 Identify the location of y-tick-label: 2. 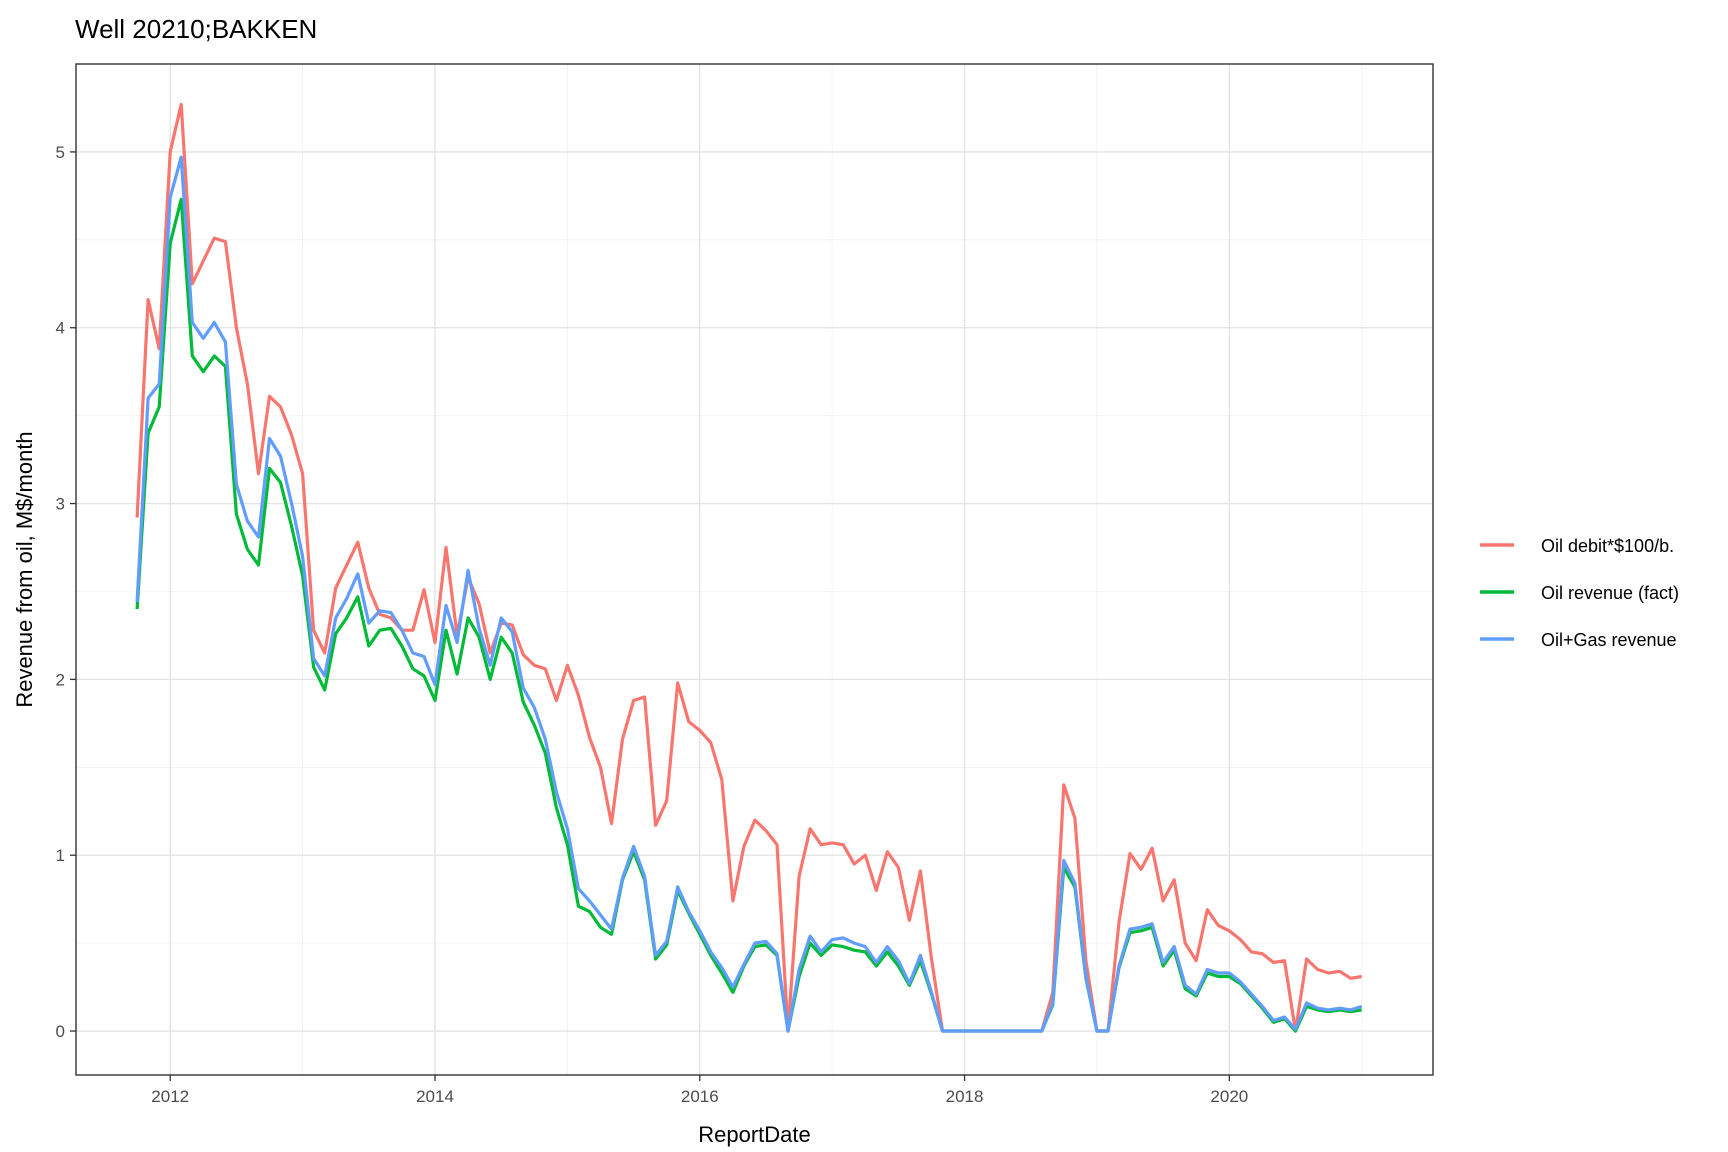
(60, 679).